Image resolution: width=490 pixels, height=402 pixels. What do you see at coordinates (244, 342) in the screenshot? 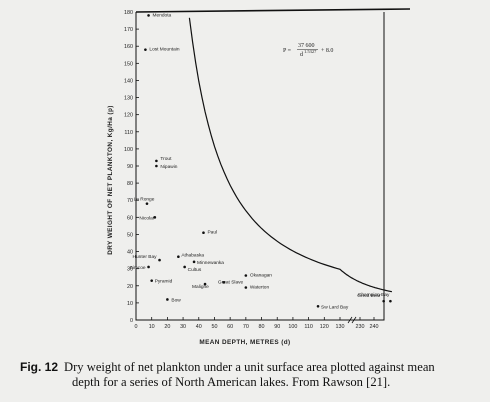
I see `x-axis-title: MEAN DEPTH, METRES (d)` at bounding box center [244, 342].